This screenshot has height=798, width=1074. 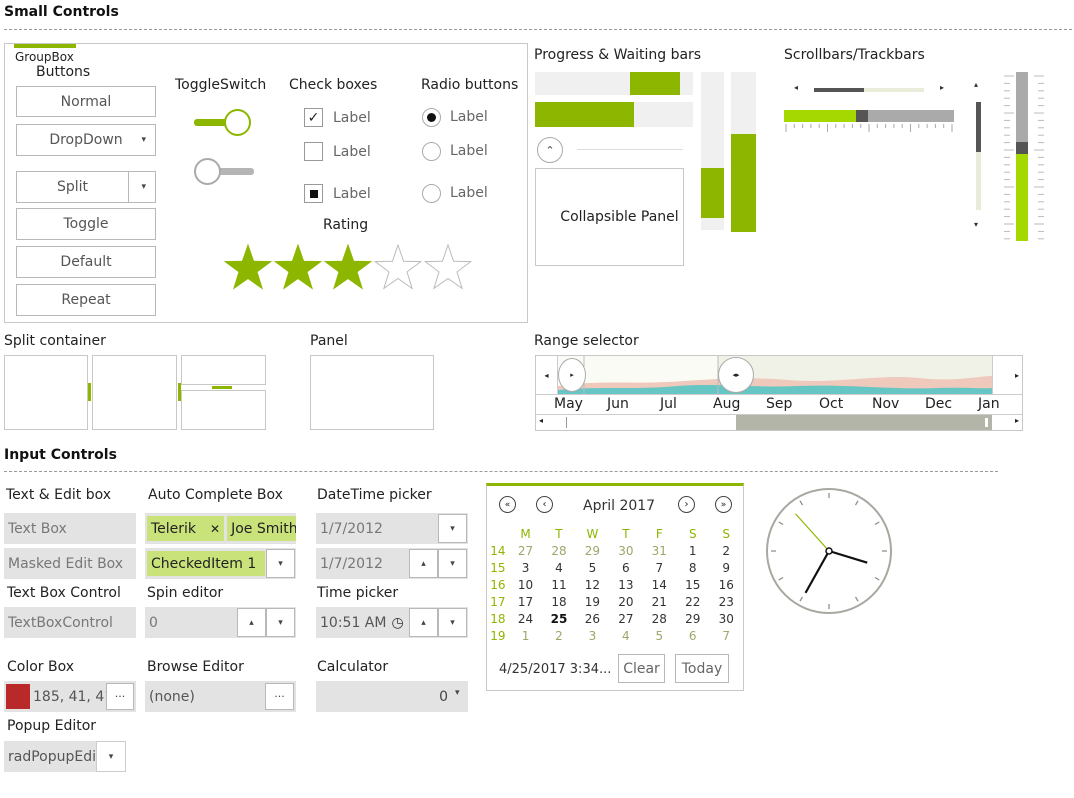 I want to click on calendar-day: 30, so click(x=626, y=550).